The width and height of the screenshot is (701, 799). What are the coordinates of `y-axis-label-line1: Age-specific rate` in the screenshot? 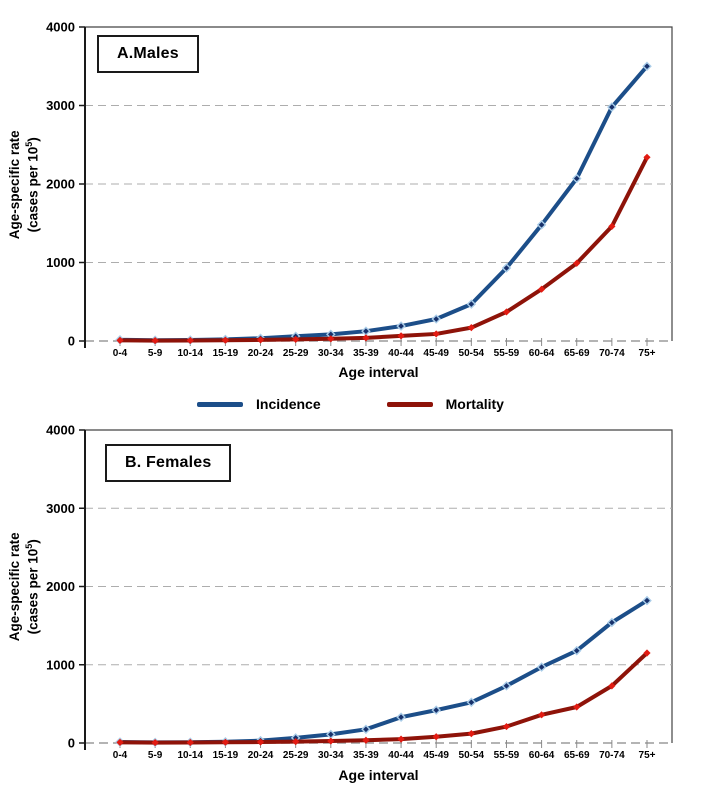 It's located at (15, 587).